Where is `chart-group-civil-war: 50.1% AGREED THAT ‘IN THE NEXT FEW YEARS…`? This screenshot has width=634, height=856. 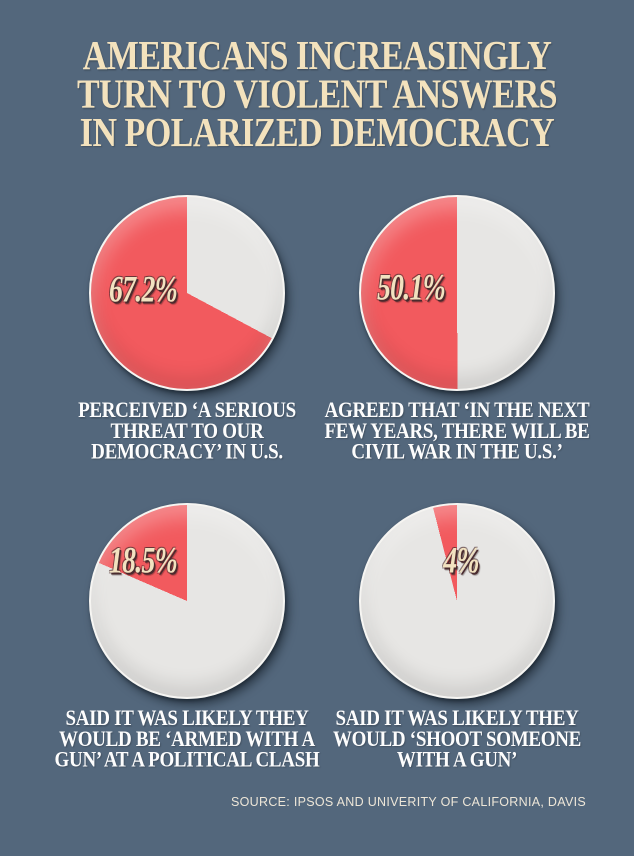
chart-group-civil-war: 50.1% AGREED THAT ‘IN THE NEXT FEW YEARS… is located at coordinates (457, 329).